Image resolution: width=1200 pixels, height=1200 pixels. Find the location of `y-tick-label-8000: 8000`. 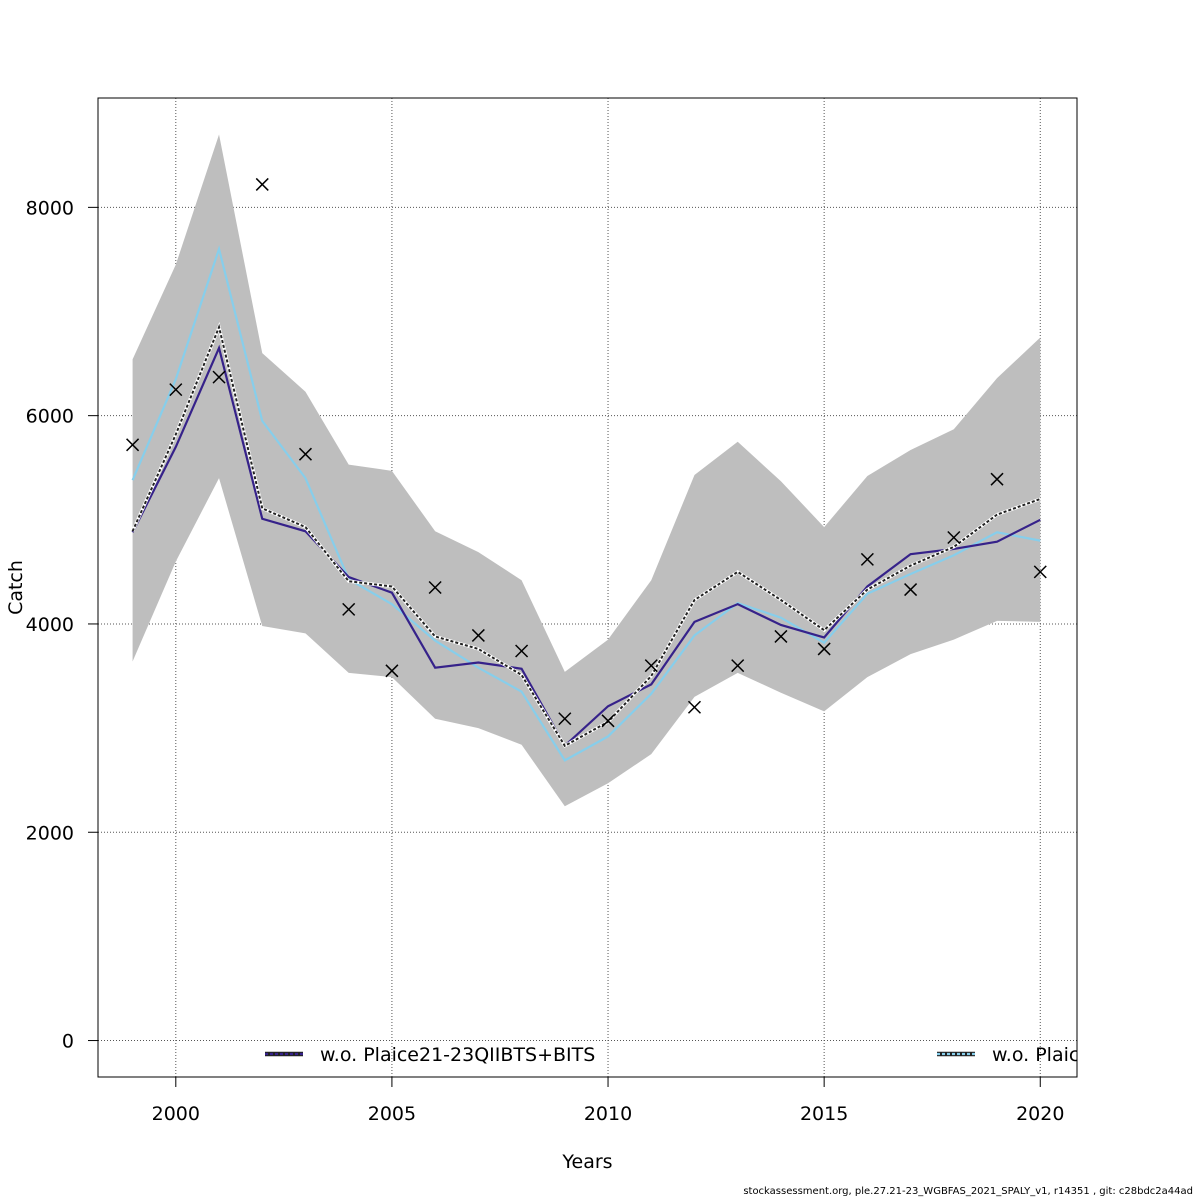

y-tick-label-8000: 8000 is located at coordinates (50, 208).